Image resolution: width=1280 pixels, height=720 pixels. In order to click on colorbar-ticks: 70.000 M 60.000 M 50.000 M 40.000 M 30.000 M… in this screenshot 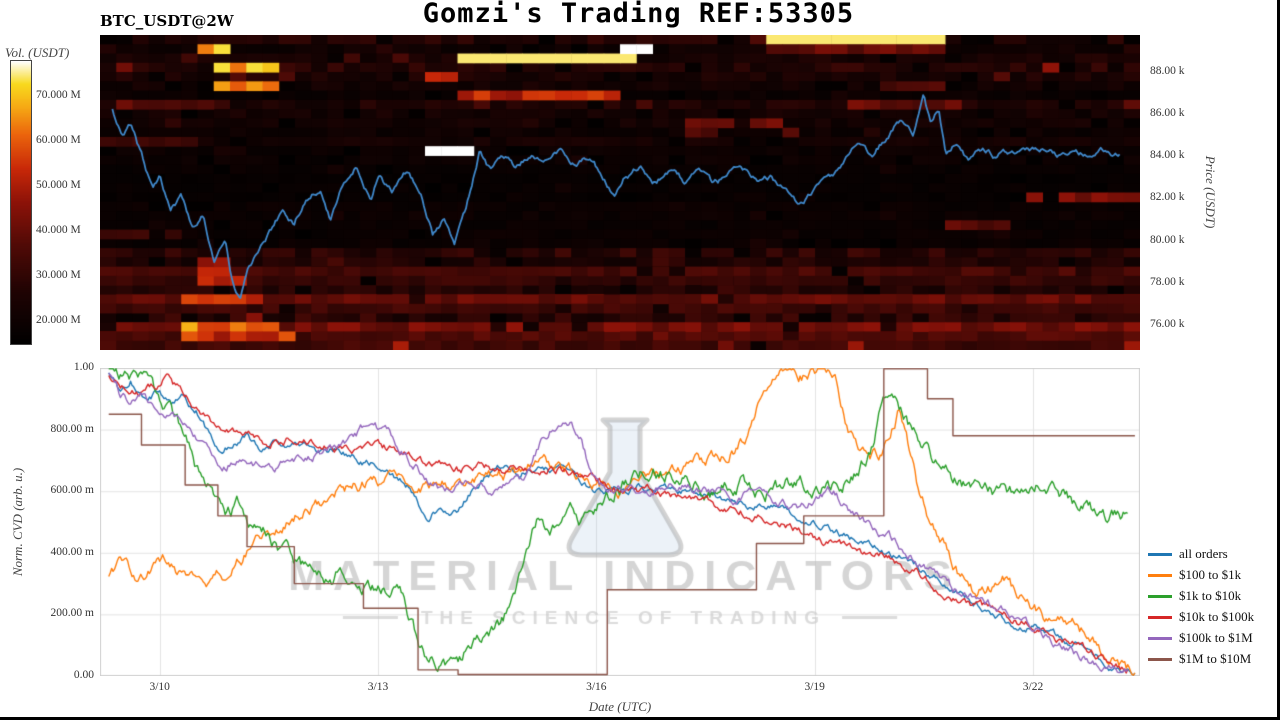, I will do `click(67, 201)`.